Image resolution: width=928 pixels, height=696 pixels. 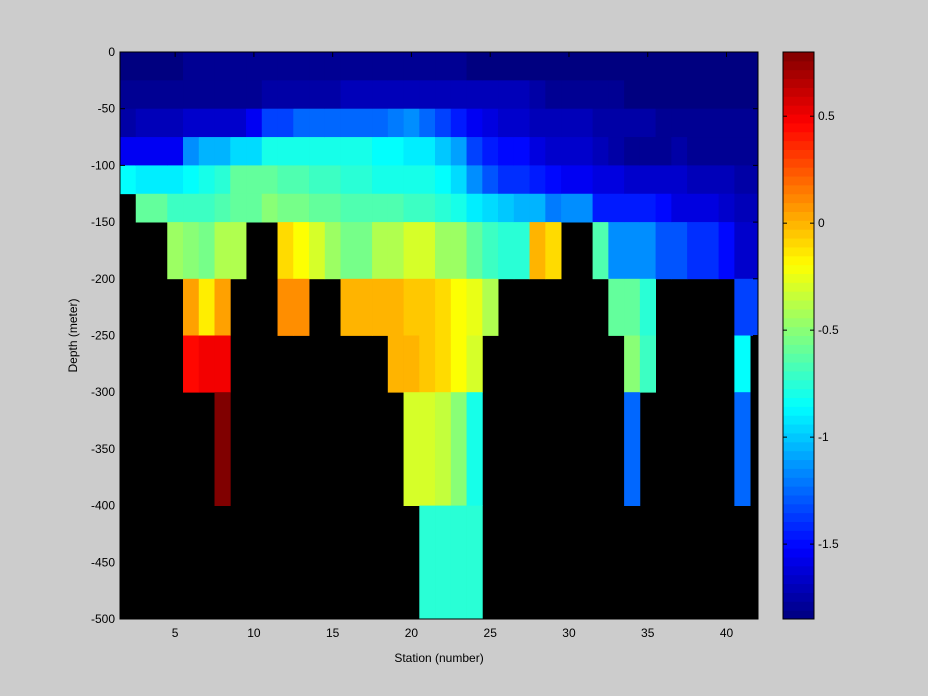 What do you see at coordinates (103, 222) in the screenshot?
I see `y-tick-label: -150` at bounding box center [103, 222].